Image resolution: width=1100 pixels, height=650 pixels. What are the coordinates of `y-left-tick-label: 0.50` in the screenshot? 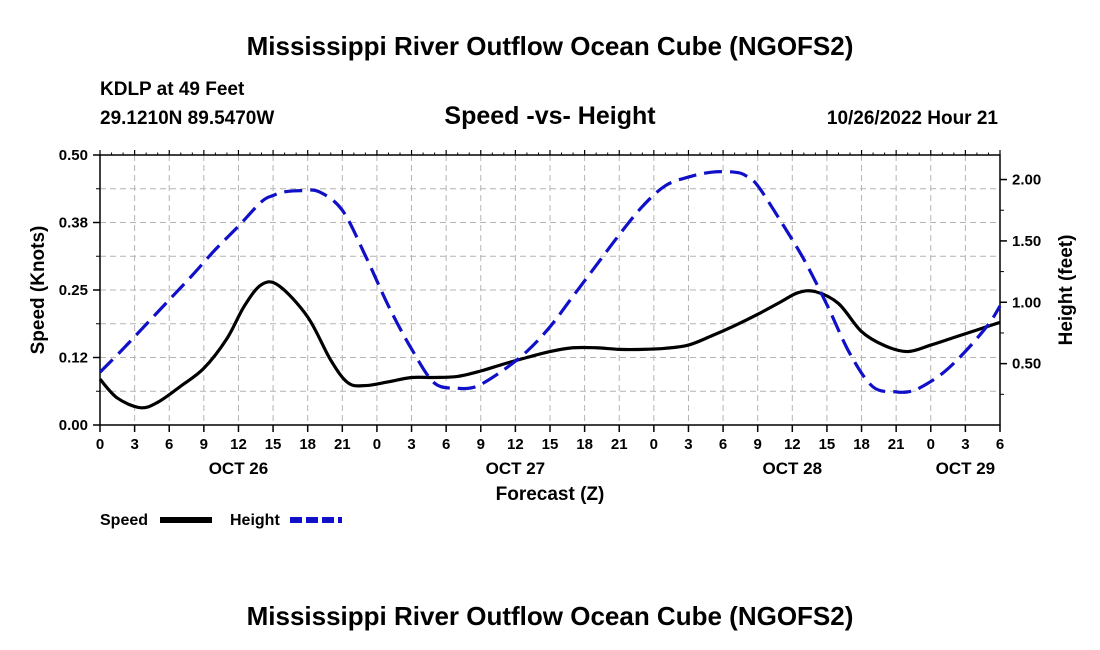 It's located at (73, 155).